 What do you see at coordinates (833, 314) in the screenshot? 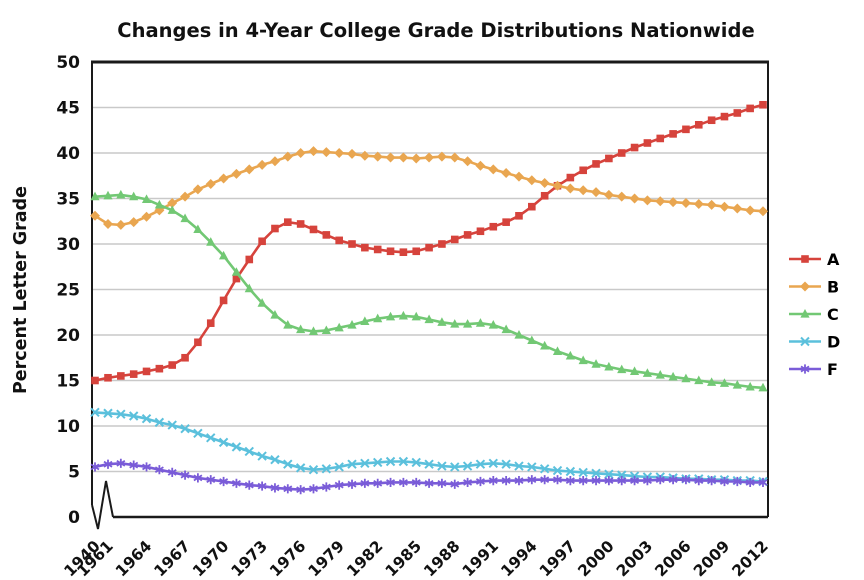
I see `legend-label-C: C` at bounding box center [833, 314].